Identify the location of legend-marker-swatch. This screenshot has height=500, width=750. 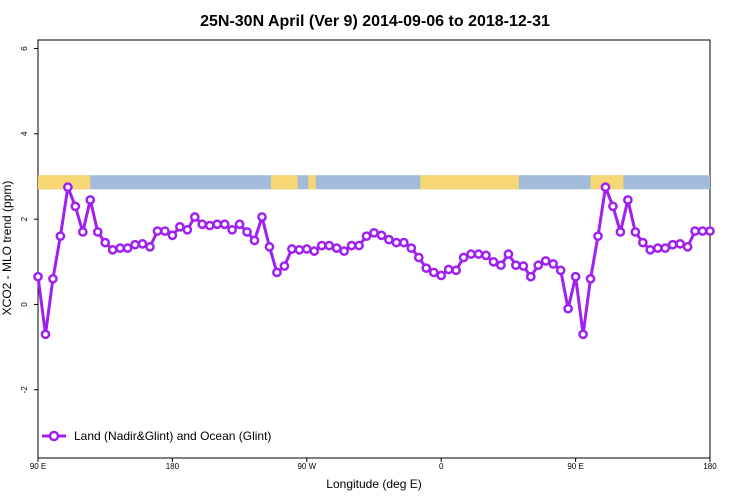
(54, 436).